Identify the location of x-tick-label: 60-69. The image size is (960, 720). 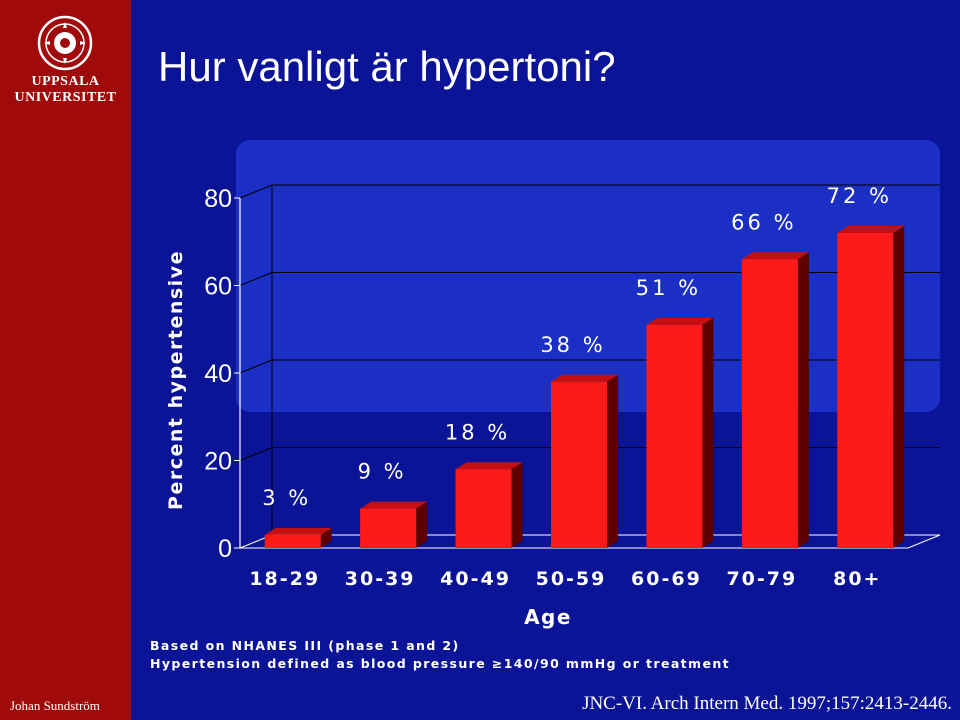
(666, 579).